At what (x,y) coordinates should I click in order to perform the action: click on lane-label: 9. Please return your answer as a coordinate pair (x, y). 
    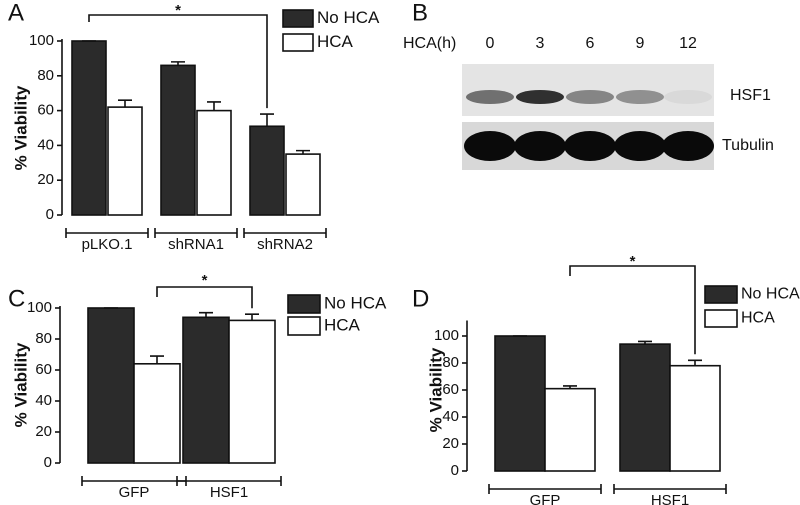
    Looking at the image, I should click on (640, 43).